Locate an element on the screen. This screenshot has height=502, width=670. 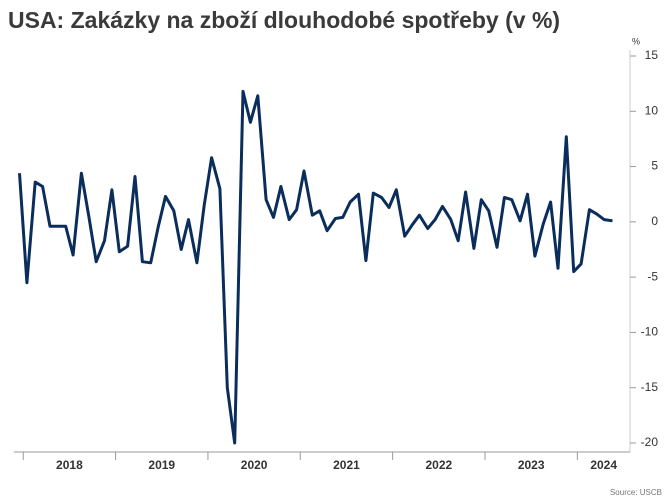
y-tick-label: -15 is located at coordinates (650, 387).